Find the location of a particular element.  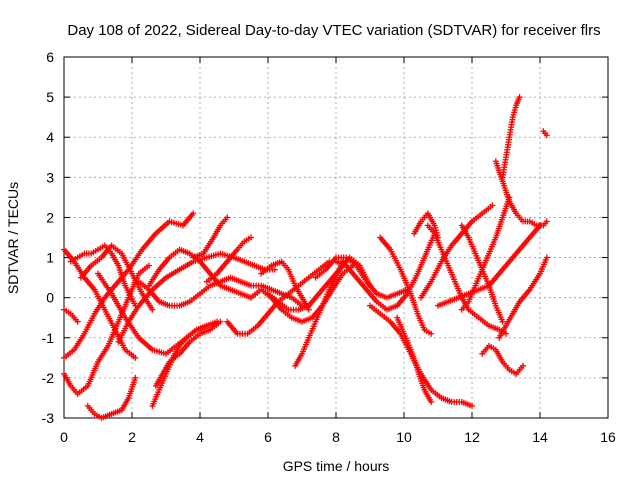

y-tick-label: -2 is located at coordinates (48, 378).